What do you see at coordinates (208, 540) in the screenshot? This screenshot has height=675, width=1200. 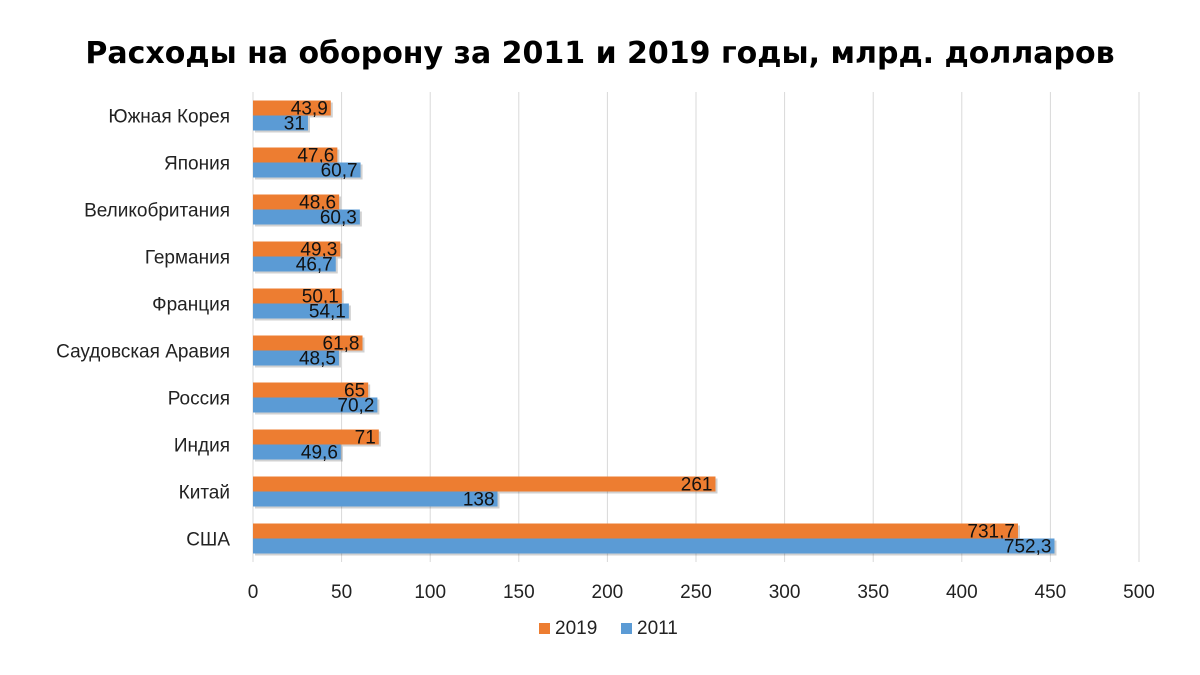 I see `category-label-сша: США` at bounding box center [208, 540].